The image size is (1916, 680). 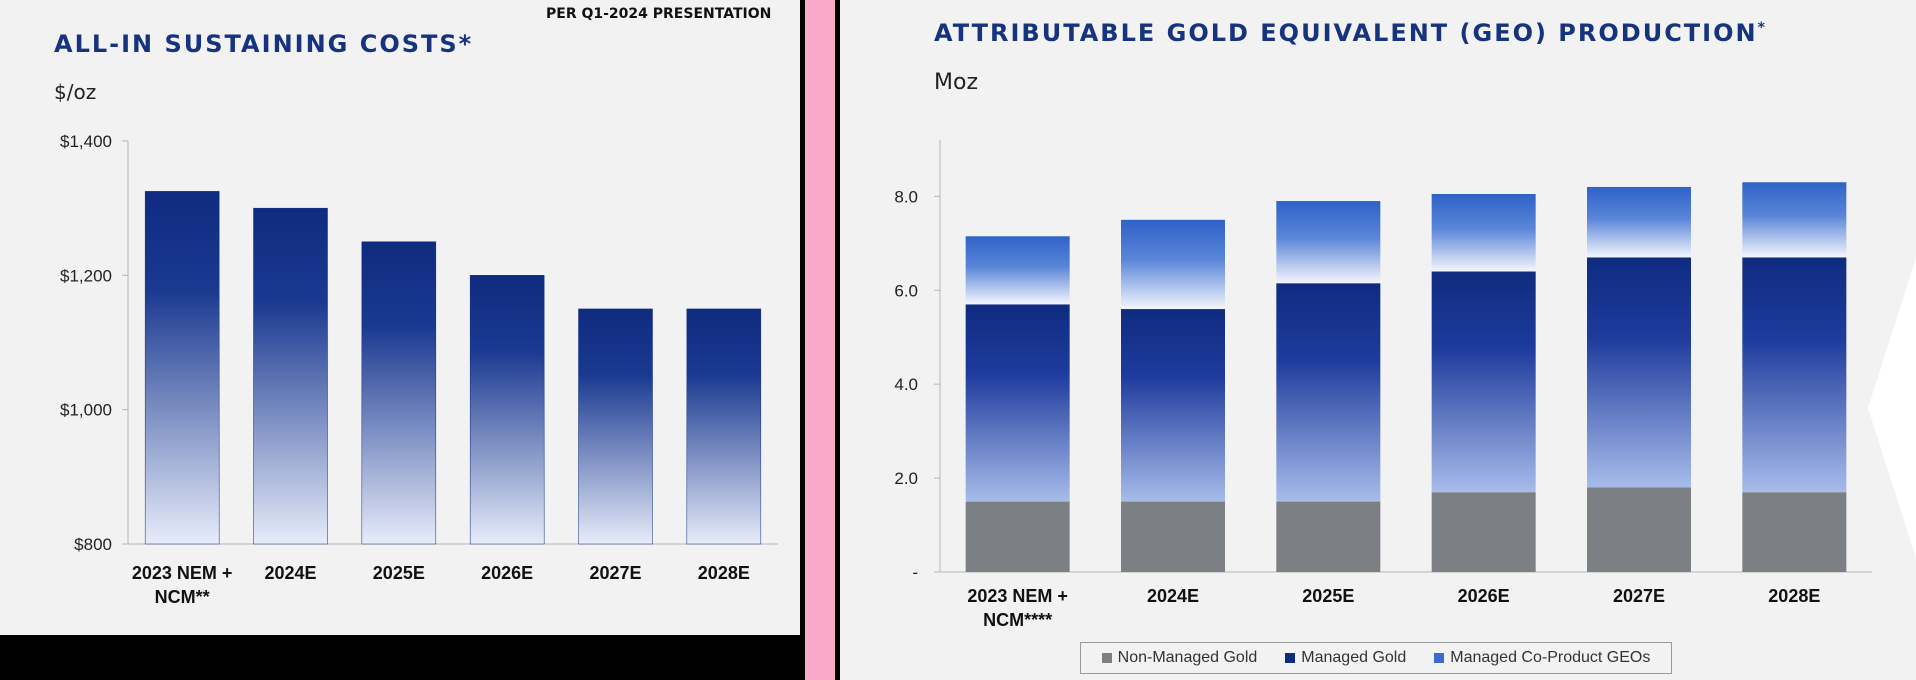 I want to click on geo-y-tick-label: 6.0, so click(x=906, y=290).